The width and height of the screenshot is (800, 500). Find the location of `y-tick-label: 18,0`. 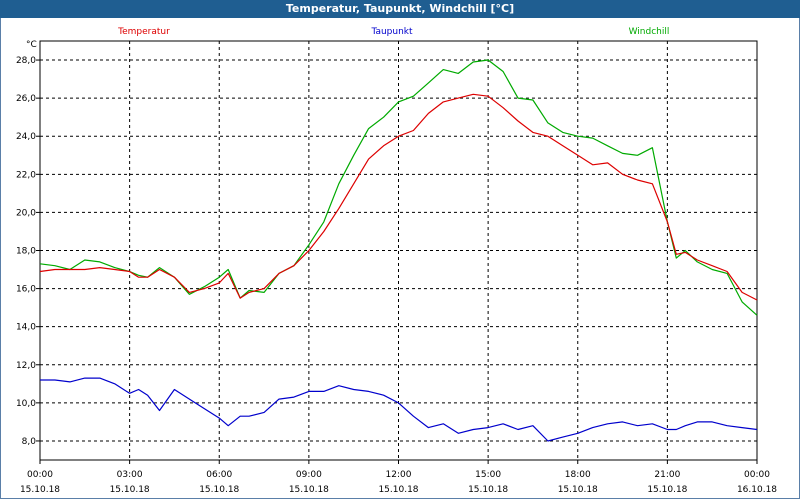

y-tick-label: 18,0 is located at coordinates (26, 252).